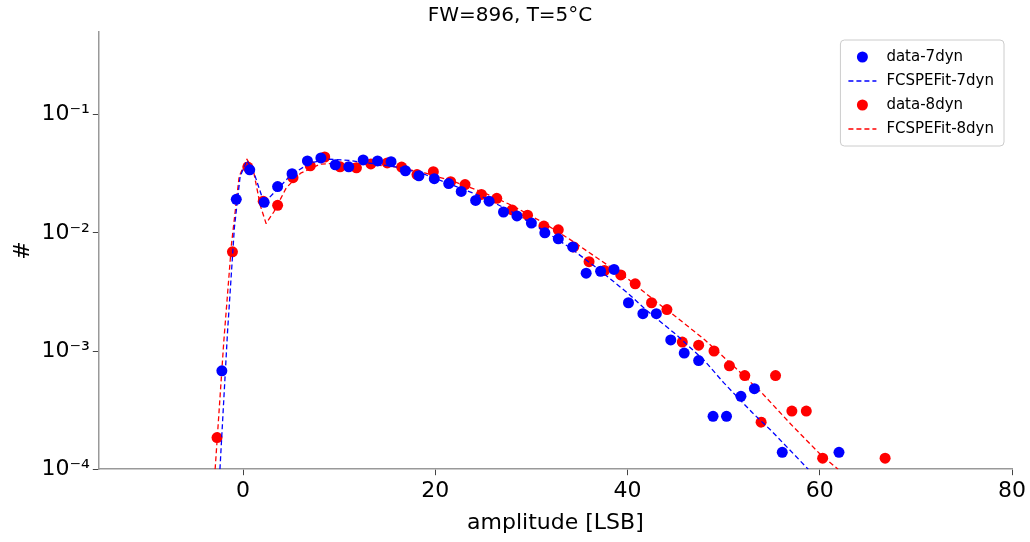  Describe the element at coordinates (940, 79) in the screenshot. I see `legend-label: FCSPEFit-7dyn` at that location.